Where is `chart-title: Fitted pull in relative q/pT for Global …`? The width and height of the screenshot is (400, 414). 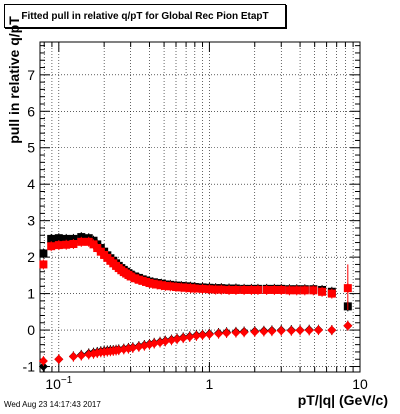 chart-title: Fitted pull in relative q/pT for Global … is located at coordinates (145, 16).